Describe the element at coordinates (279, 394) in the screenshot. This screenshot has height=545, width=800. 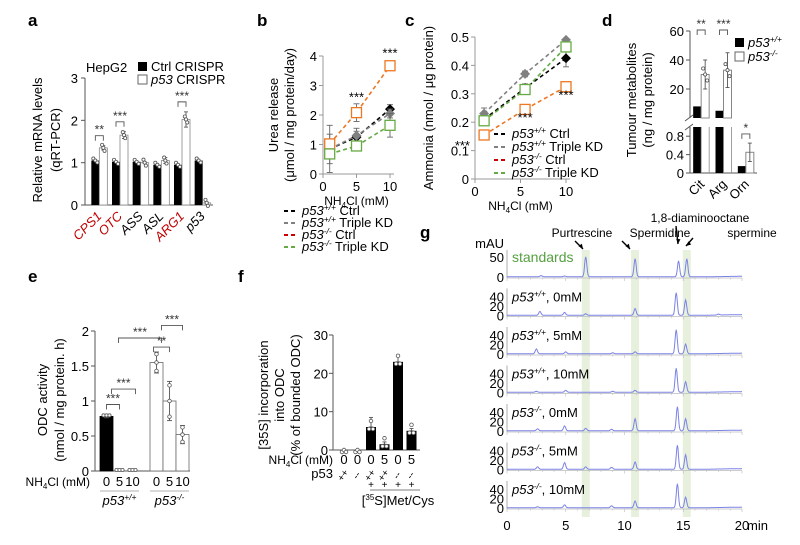
I see `y-axis-label: into ODC` at that location.